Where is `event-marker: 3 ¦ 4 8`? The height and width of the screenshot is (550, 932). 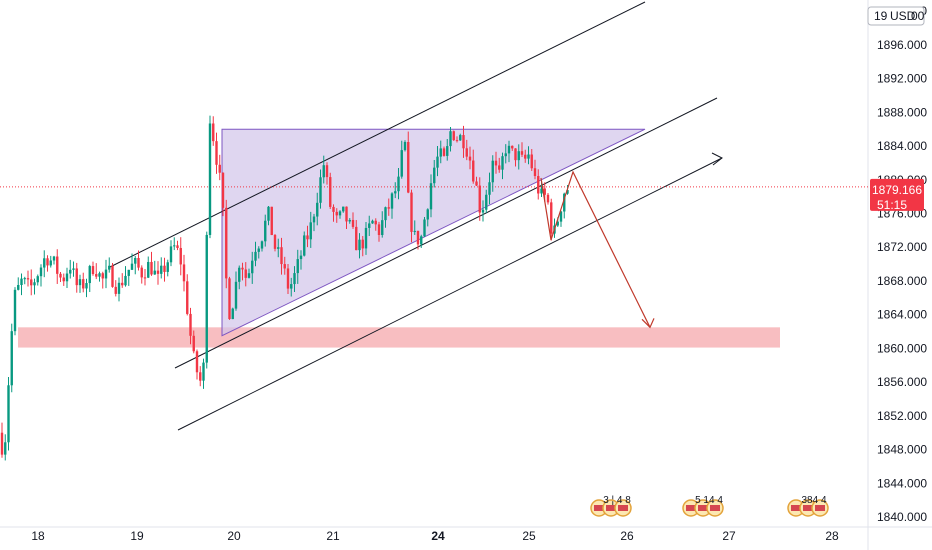
event-marker: 3 ¦ 4 8 is located at coordinates (611, 506).